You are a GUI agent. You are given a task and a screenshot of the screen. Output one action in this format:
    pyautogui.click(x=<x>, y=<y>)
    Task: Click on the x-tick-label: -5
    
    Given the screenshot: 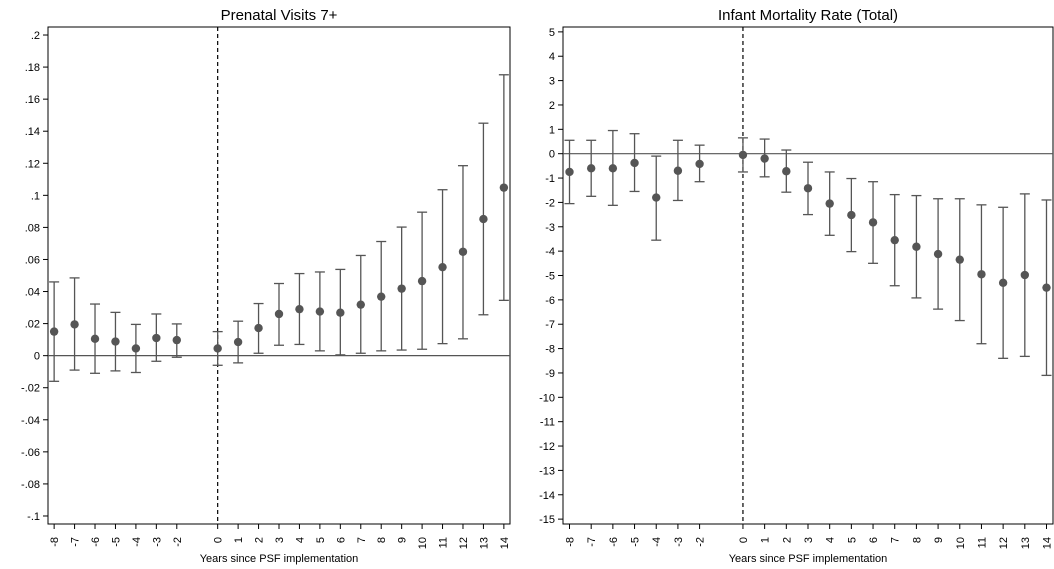 What is the action you would take?
    pyautogui.click(x=636, y=542)
    